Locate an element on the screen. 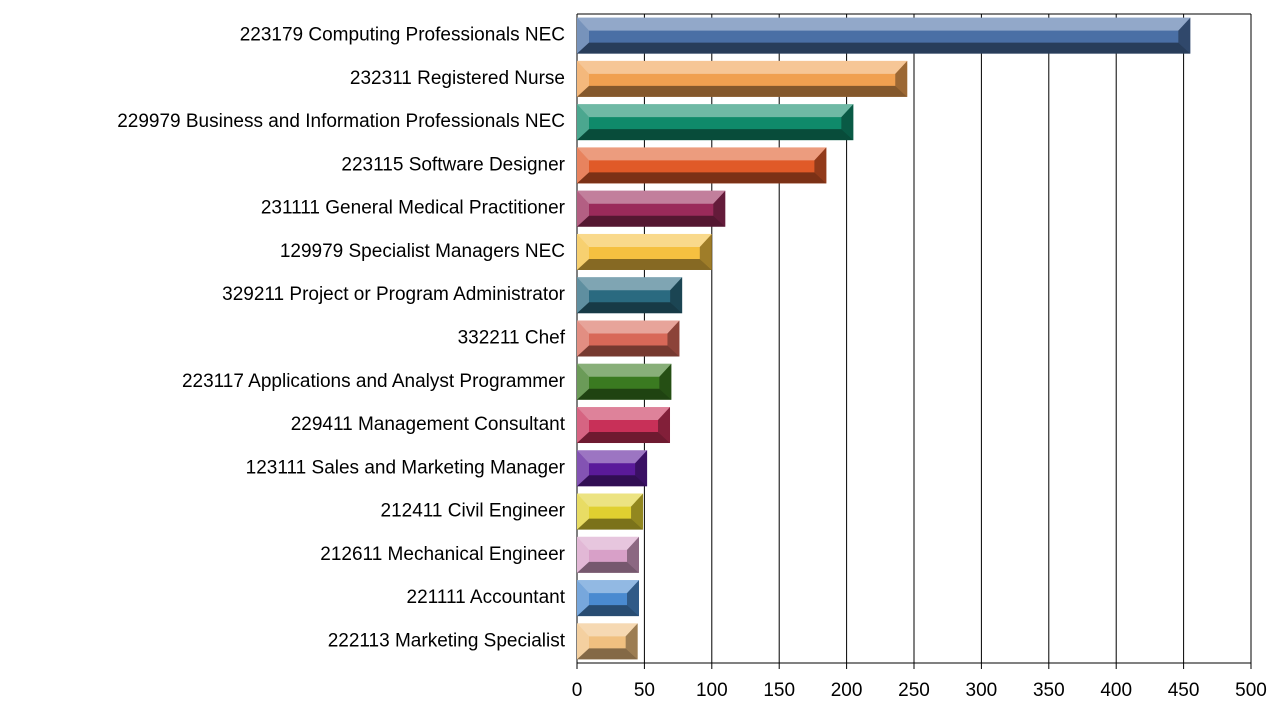 This screenshot has height=702, width=1272. y-tick-label: 232311 Registered Nurse is located at coordinates (457, 78).